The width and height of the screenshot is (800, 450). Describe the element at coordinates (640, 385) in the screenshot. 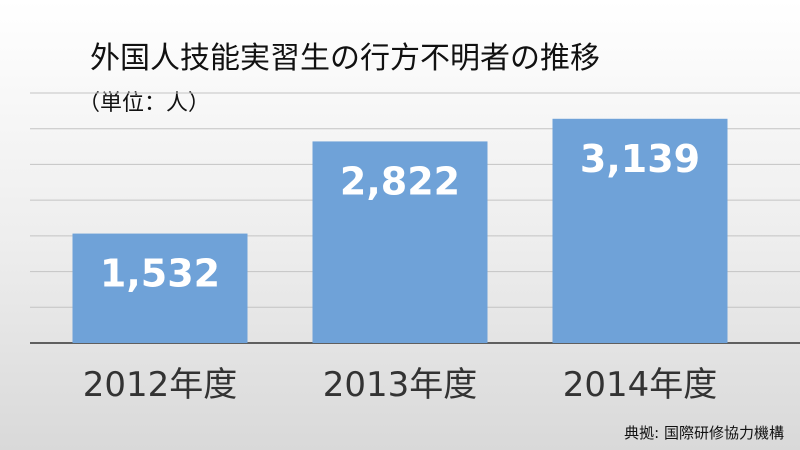

I see `x-tick-label-3: 2014年度` at that location.